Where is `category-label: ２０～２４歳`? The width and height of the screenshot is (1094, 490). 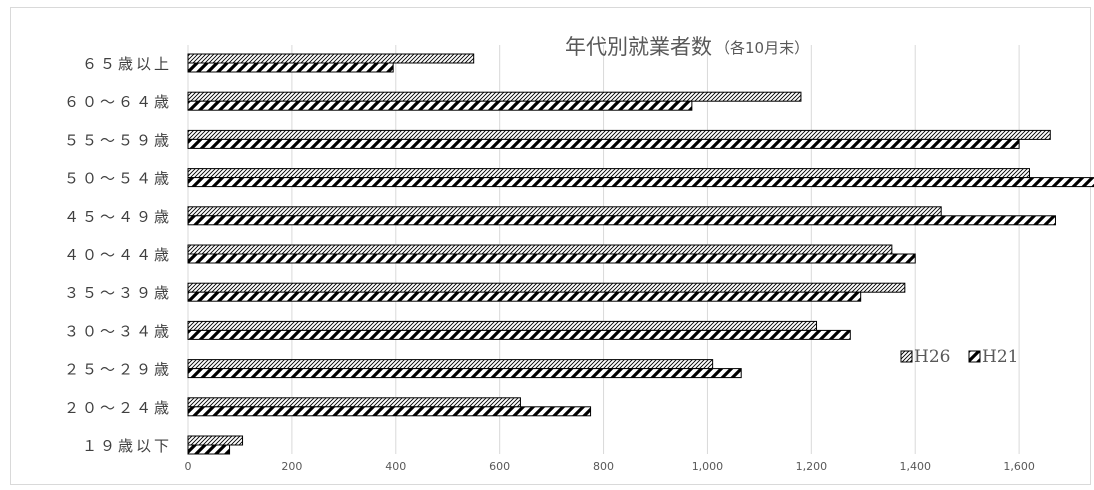
category-label: ２０～２４歳 is located at coordinates (118, 408).